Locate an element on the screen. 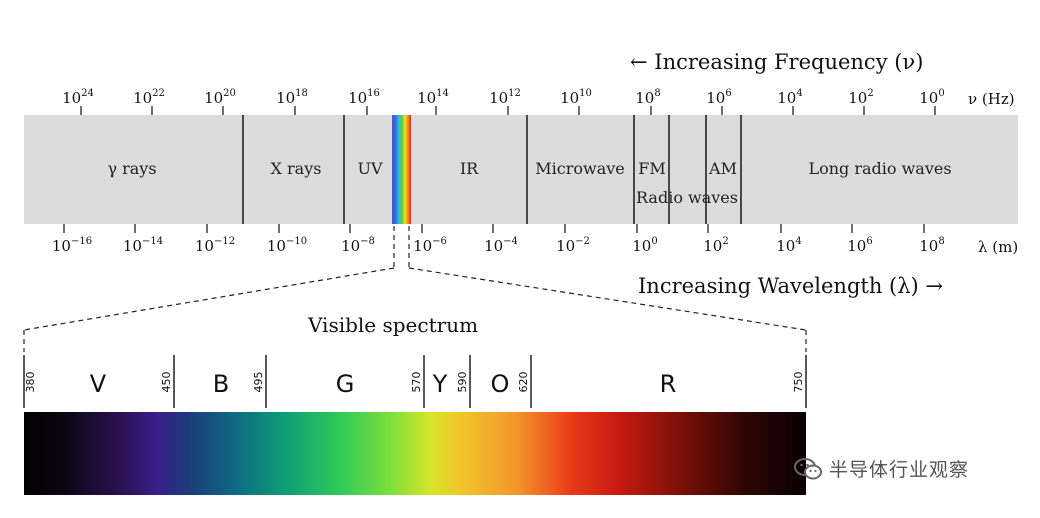 This screenshot has height=518, width=1040. wavelength-tick-label-exponent: −6 is located at coordinates (439, 241).